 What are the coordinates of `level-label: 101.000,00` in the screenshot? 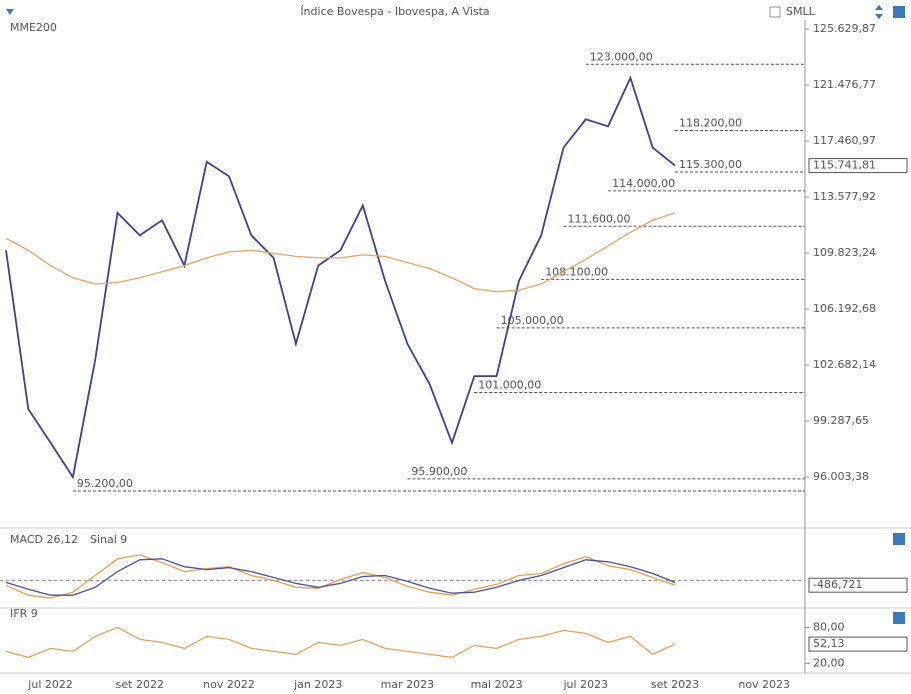 It's located at (509, 385).